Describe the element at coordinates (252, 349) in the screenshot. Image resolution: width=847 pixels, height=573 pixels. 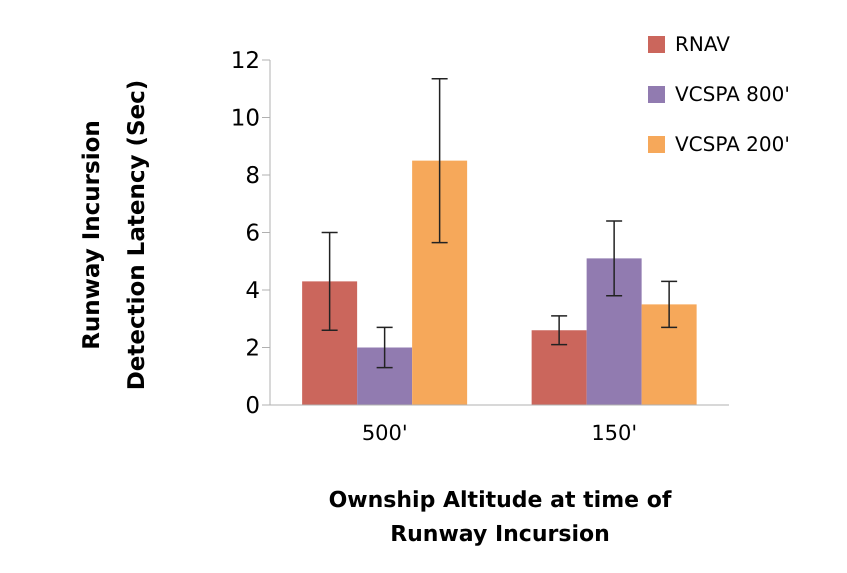
I see `y-tick-label: 2` at that location.